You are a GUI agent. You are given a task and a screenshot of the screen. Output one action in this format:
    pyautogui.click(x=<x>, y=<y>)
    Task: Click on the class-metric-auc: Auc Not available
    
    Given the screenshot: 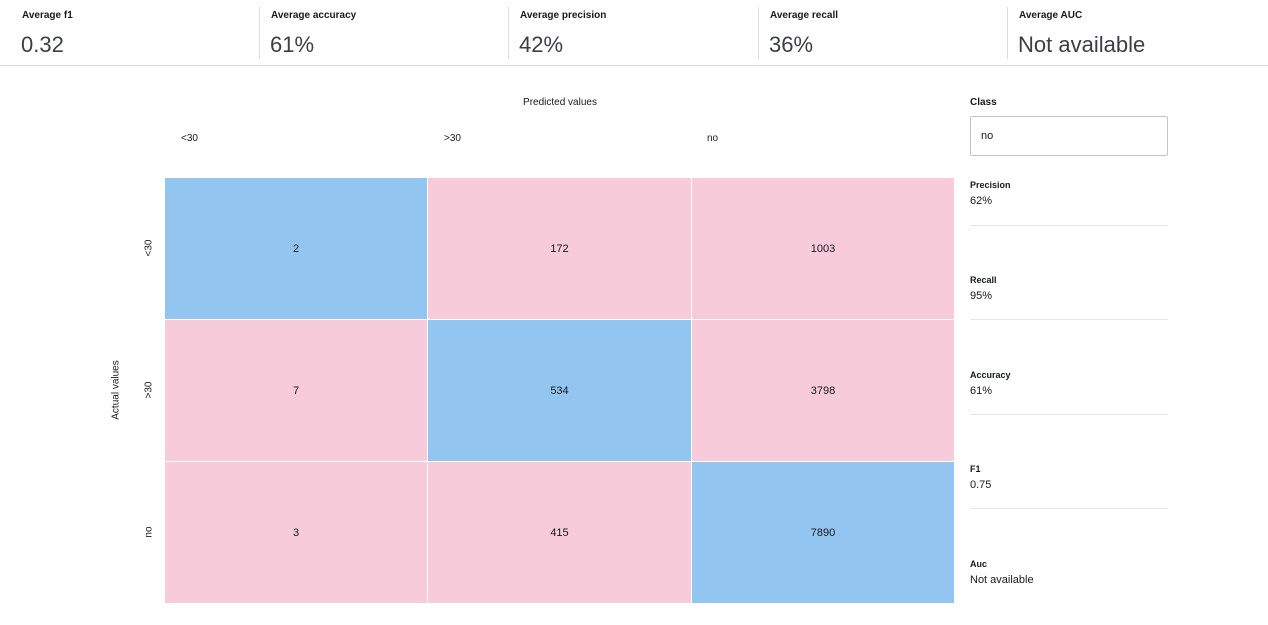 What is the action you would take?
    pyautogui.click(x=1069, y=572)
    